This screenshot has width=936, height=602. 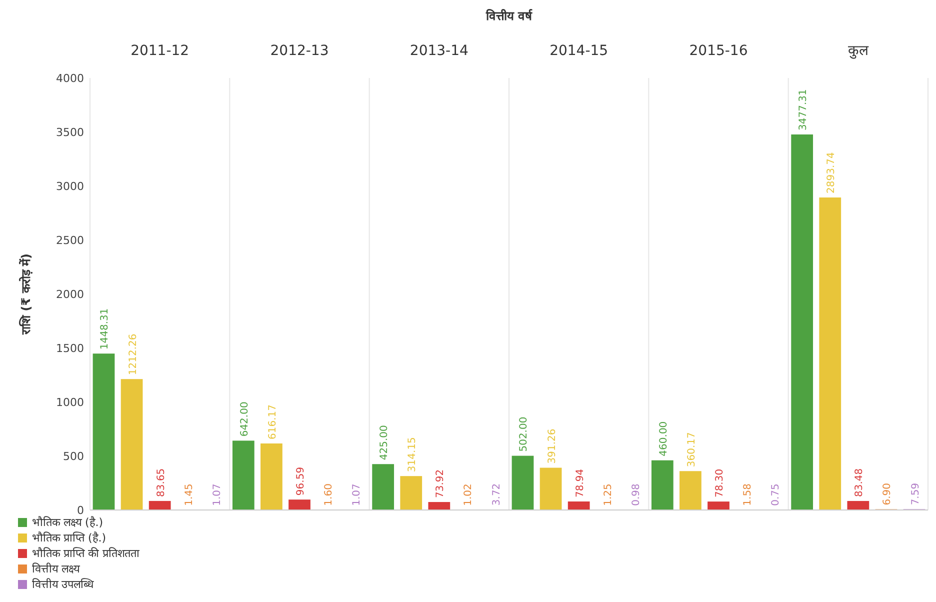 What do you see at coordinates (439, 51) in the screenshot?
I see `x-tick-label: 2013-14` at bounding box center [439, 51].